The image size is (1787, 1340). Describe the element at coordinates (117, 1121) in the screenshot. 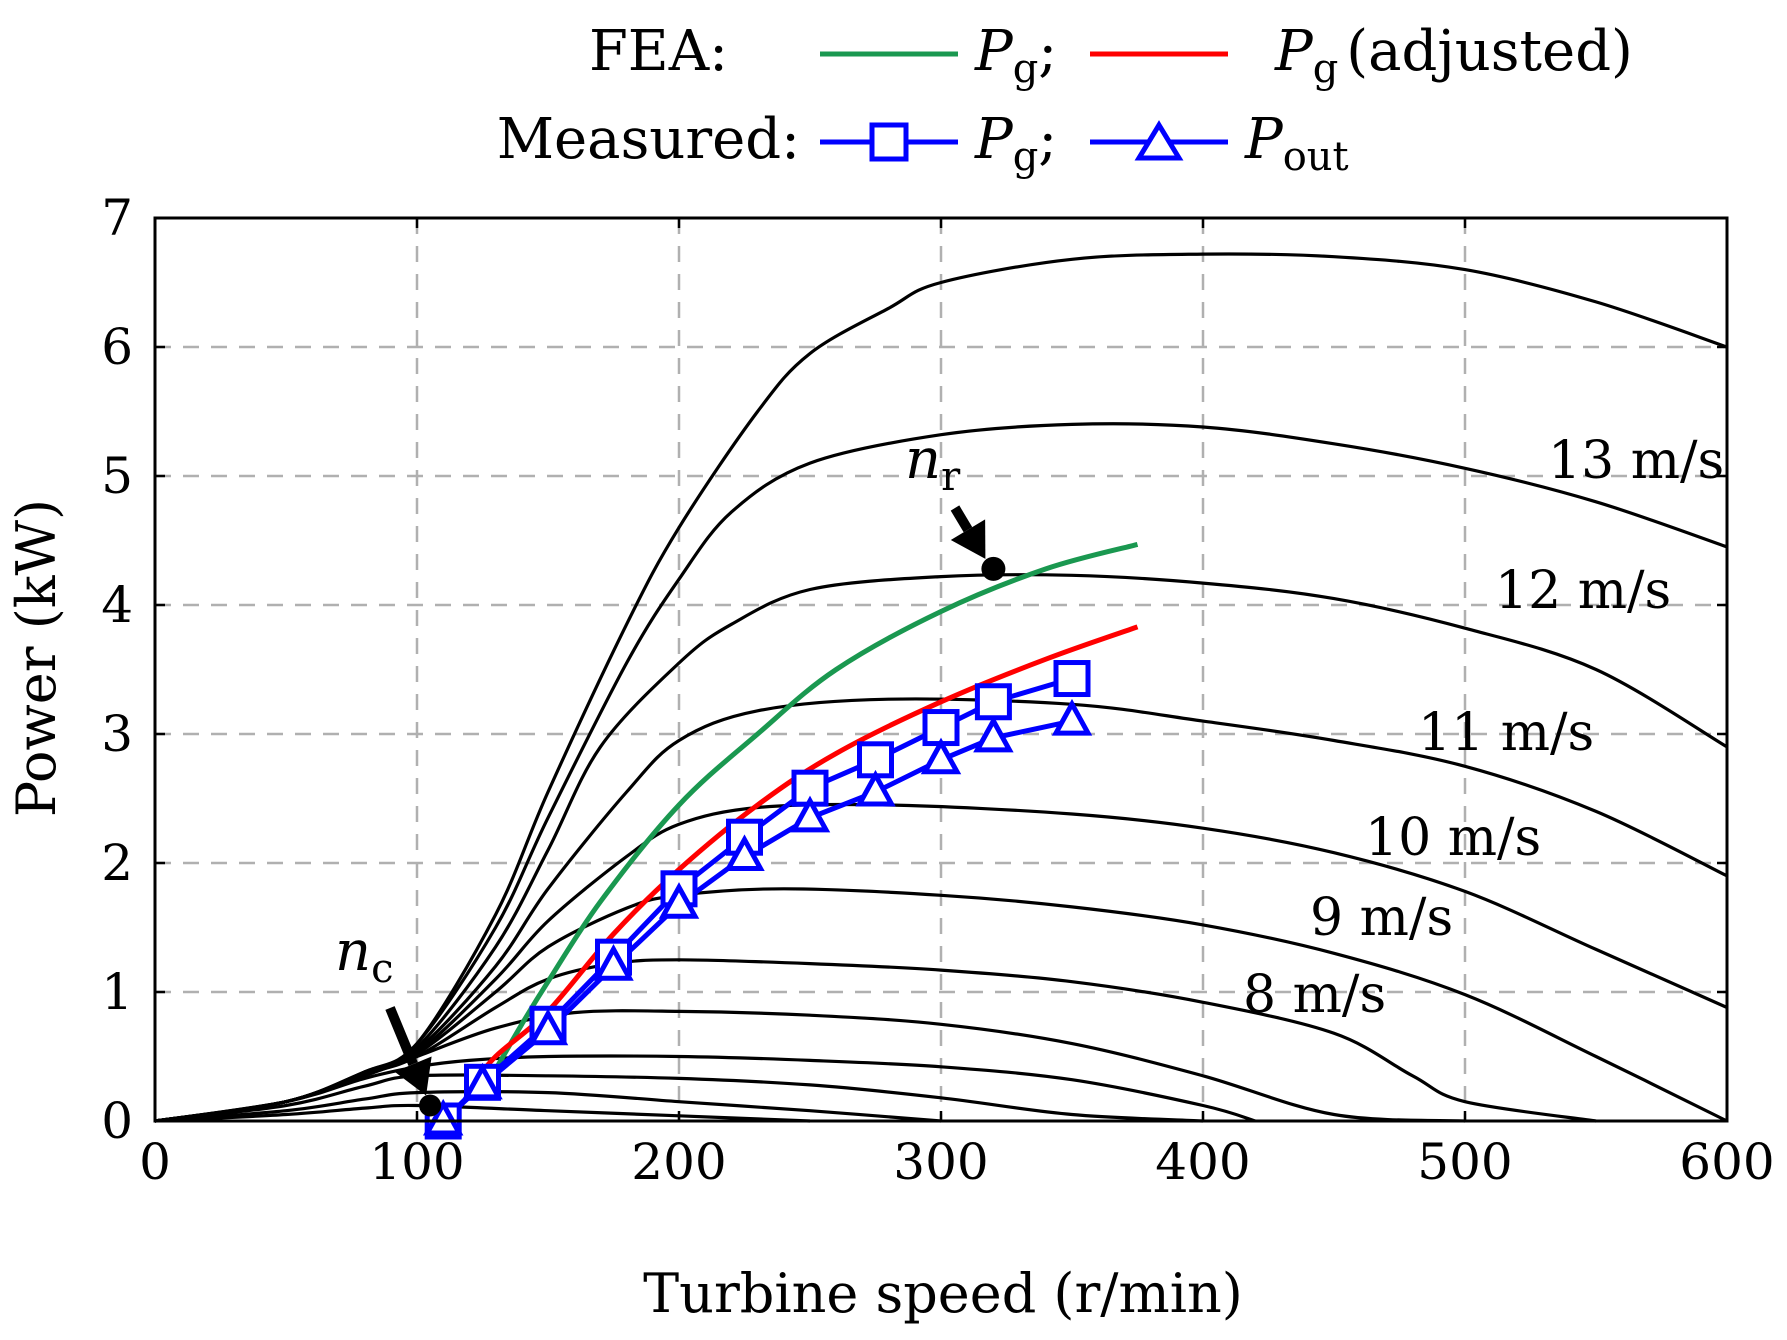

I see `y-tick-label: 0` at that location.